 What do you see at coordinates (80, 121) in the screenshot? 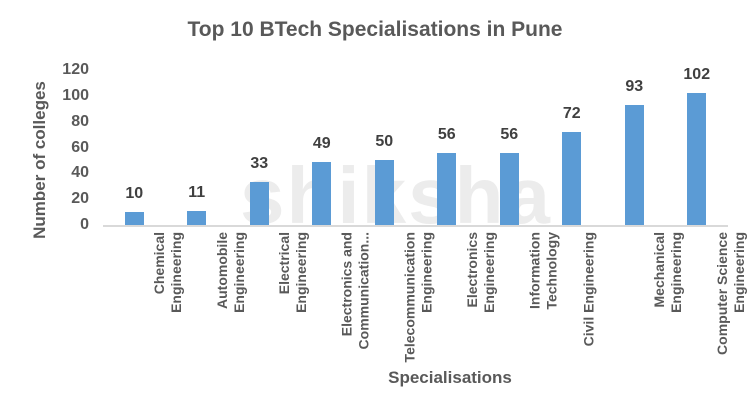
I see `y-tick-label: 80` at bounding box center [80, 121].